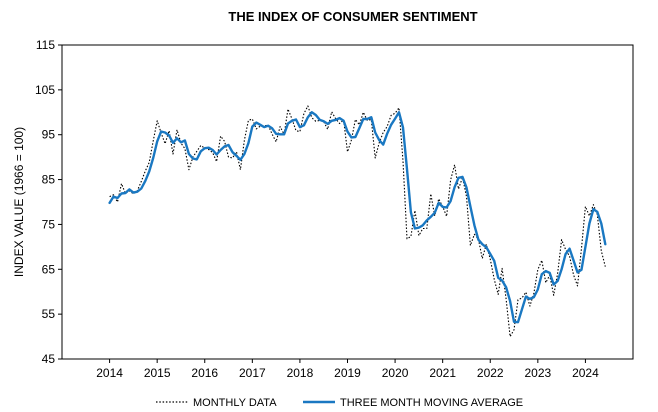 The width and height of the screenshot is (658, 412). What do you see at coordinates (204, 373) in the screenshot?
I see `x-tick-label: 2016` at bounding box center [204, 373].